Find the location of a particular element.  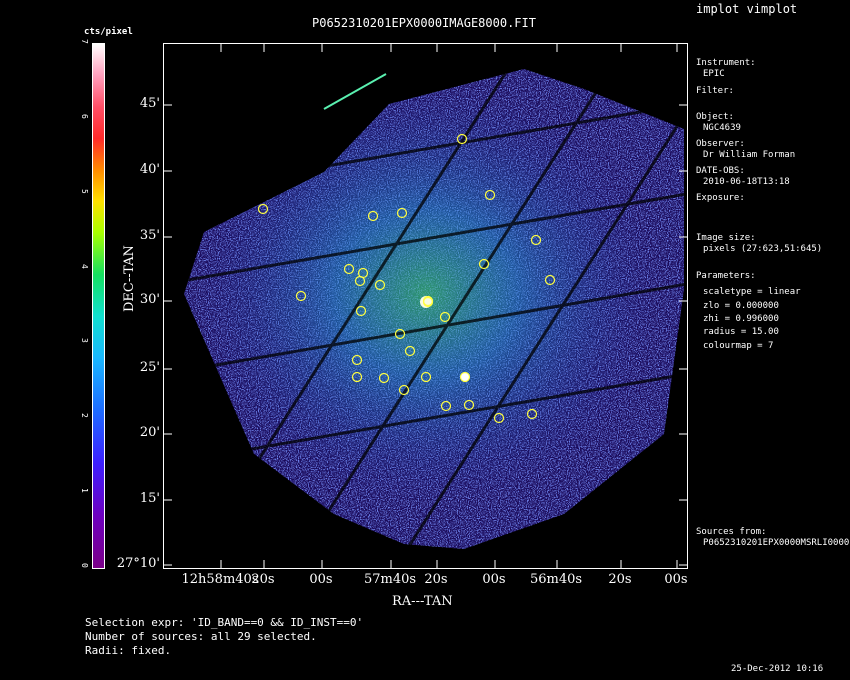

sources-file: P0652310201EPX0000MSRLI0000.F is located at coordinates (776, 543).